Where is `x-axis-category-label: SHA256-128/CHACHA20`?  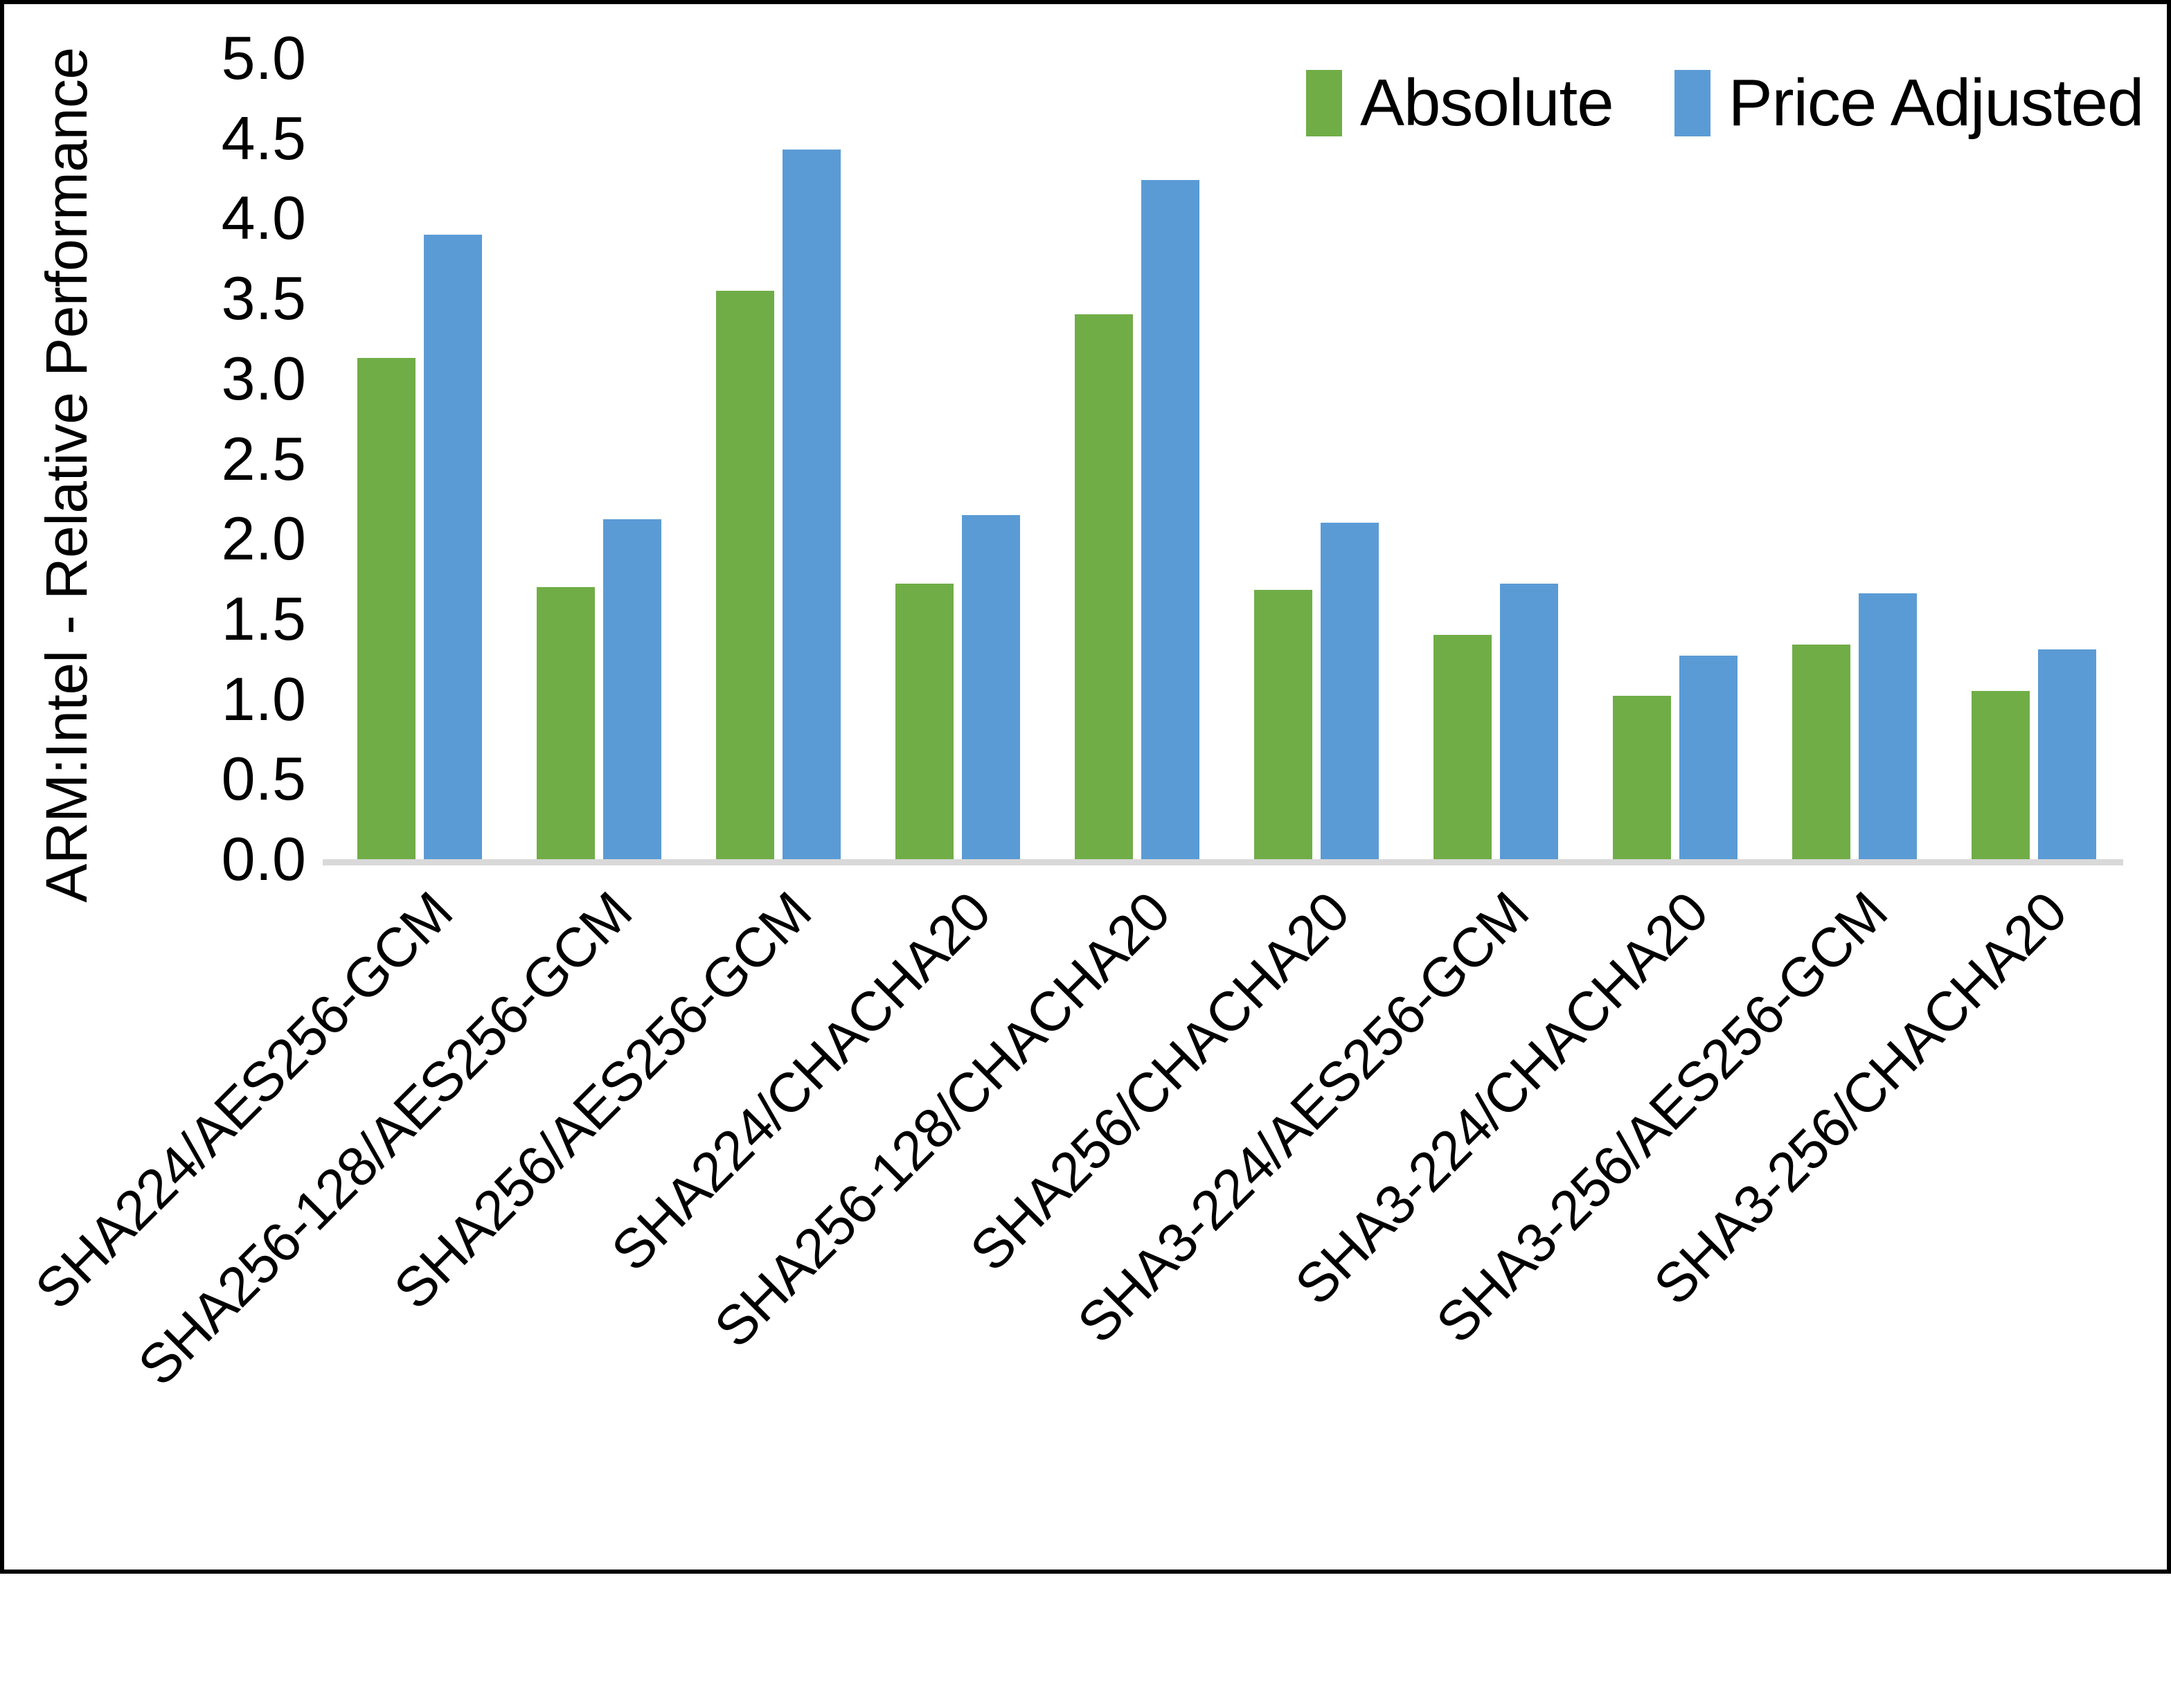 x-axis-category-label: SHA256-128/CHACHA20 is located at coordinates (941, 1119).